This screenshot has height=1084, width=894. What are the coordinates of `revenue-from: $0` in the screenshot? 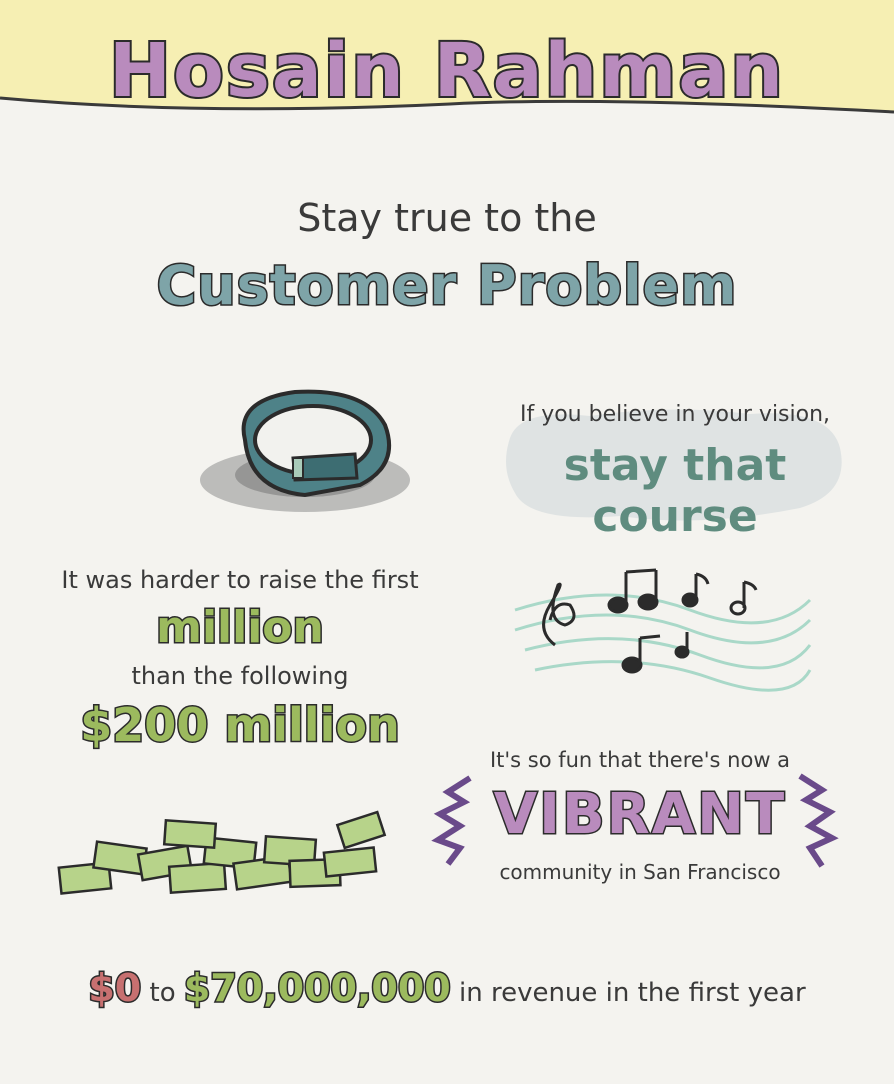 It's located at (115, 988).